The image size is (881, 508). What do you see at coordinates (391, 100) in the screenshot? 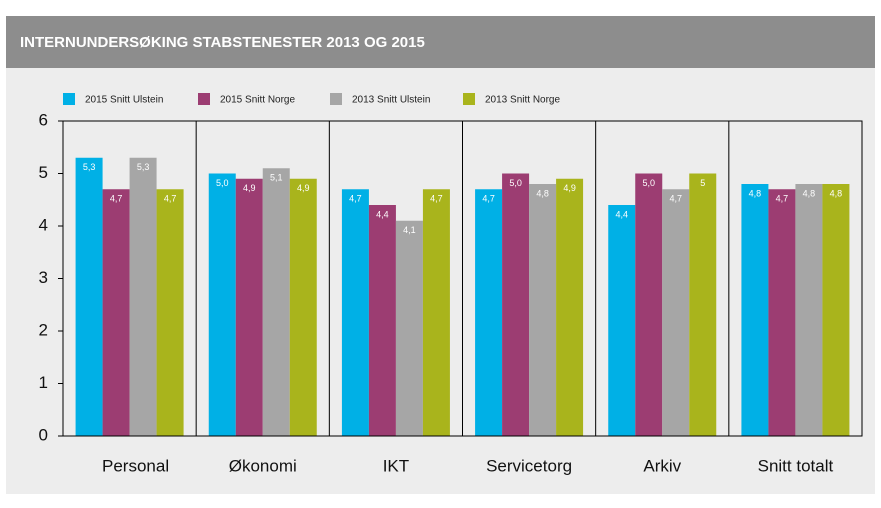
I see `legend-label: 2013 Snitt Ulstein` at bounding box center [391, 100].